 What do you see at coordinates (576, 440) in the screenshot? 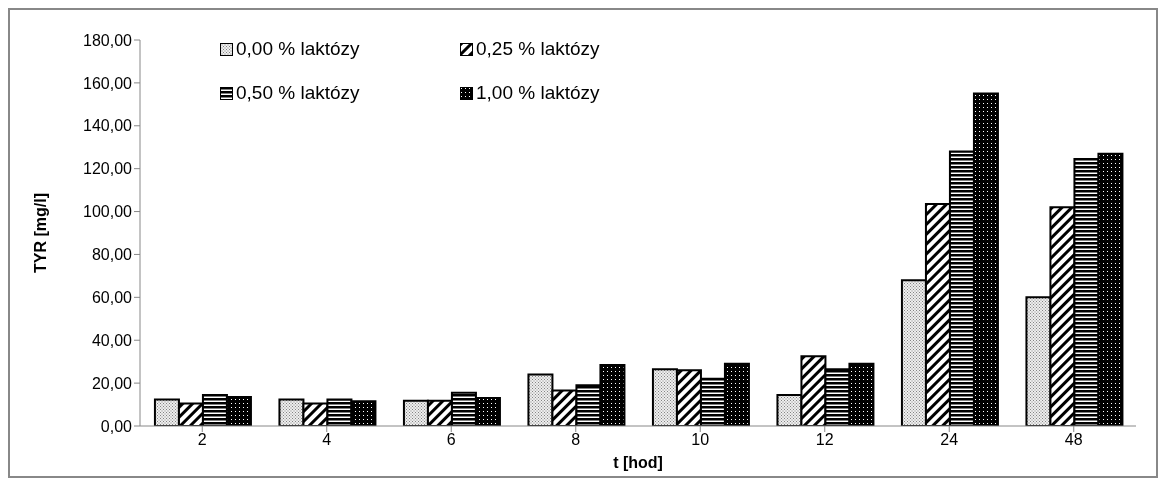
I see `x-tick-label: 8` at bounding box center [576, 440].